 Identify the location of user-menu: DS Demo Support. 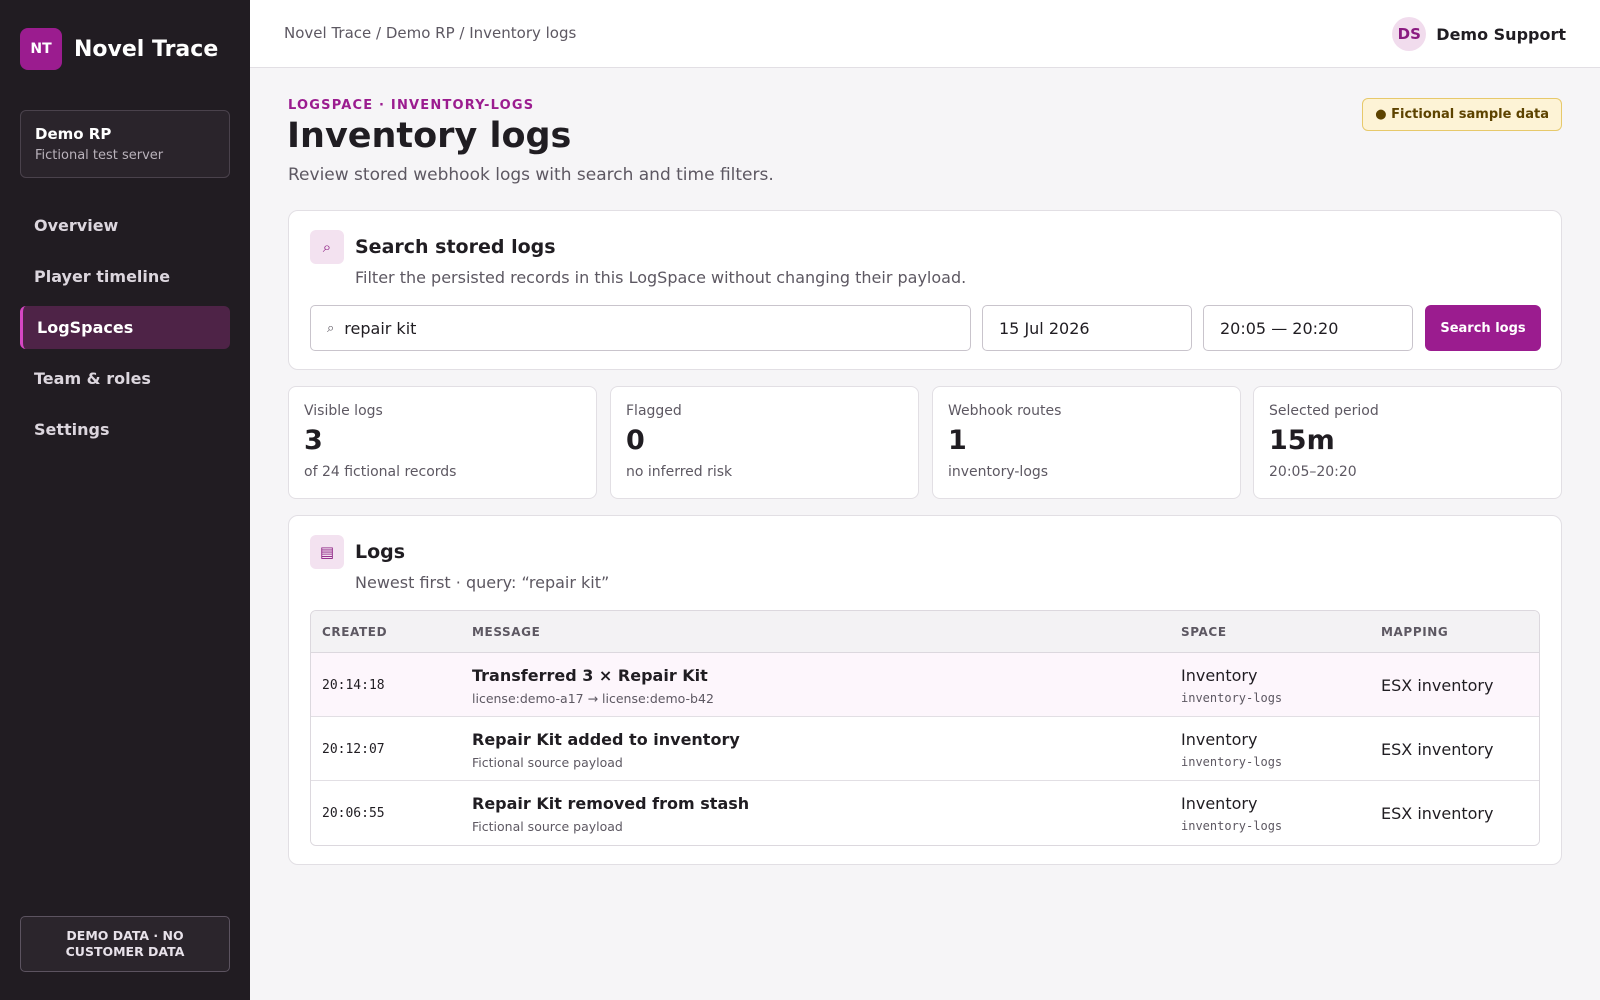
(1479, 34).